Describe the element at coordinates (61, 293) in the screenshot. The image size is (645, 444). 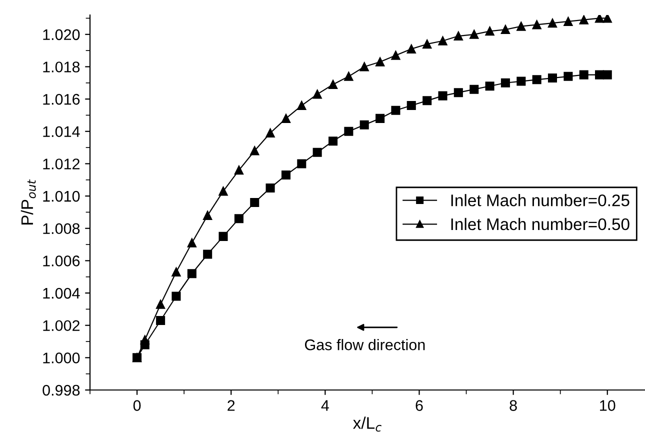
I see `y-tick-label: 1.004` at that location.